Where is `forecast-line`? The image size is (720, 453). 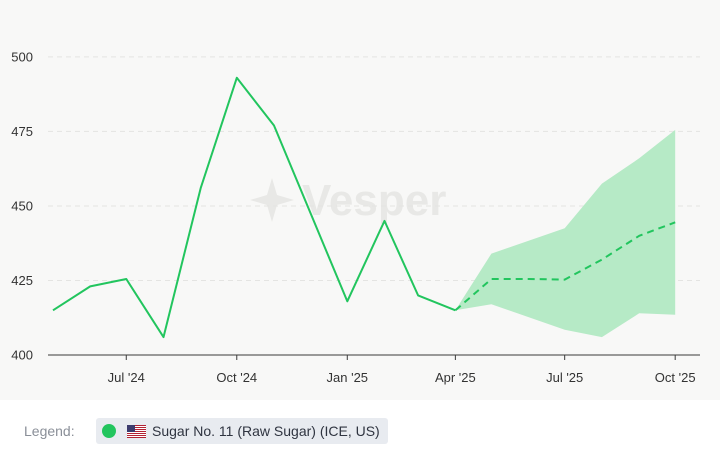 forecast-line is located at coordinates (565, 266).